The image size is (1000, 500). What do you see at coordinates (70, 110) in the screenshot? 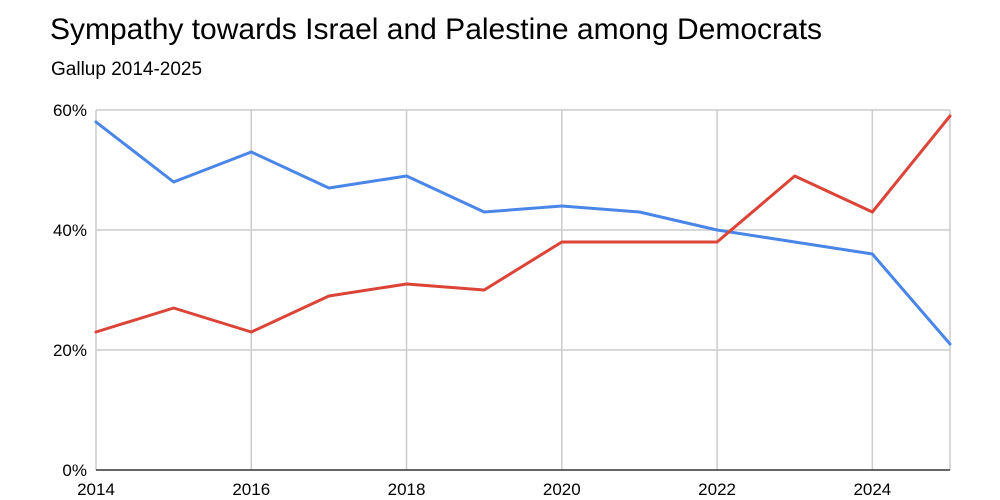
I see `y-tick-label: 60%` at bounding box center [70, 110].